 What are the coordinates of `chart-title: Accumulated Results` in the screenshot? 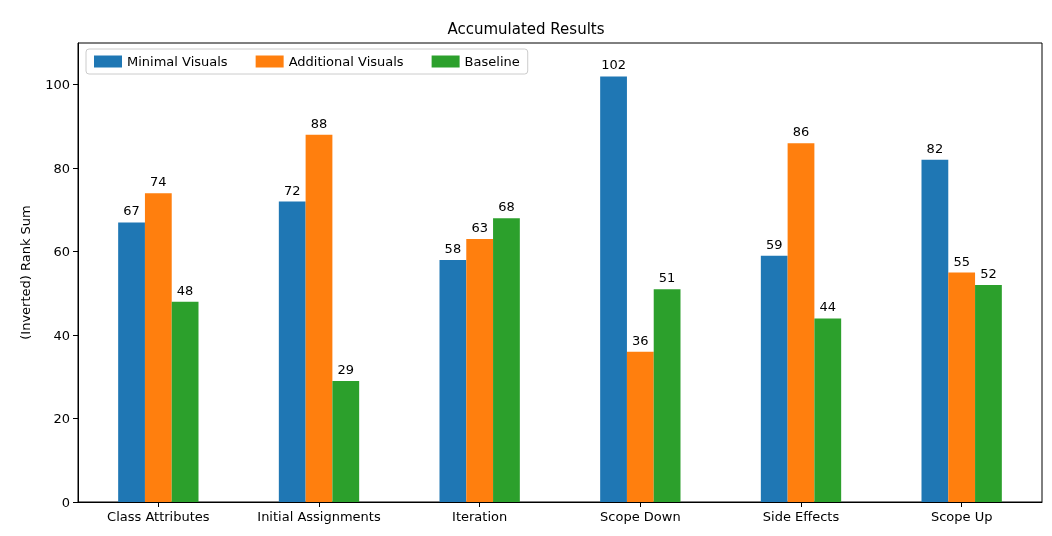 It's located at (526, 28).